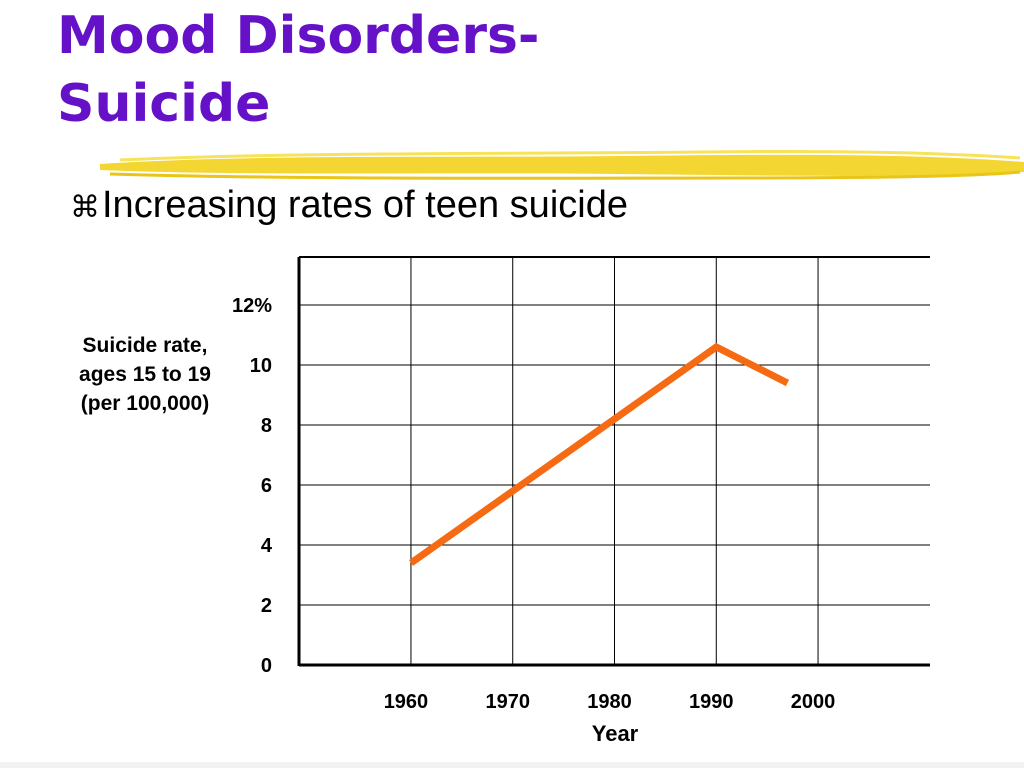  I want to click on series-line, so click(599, 454).